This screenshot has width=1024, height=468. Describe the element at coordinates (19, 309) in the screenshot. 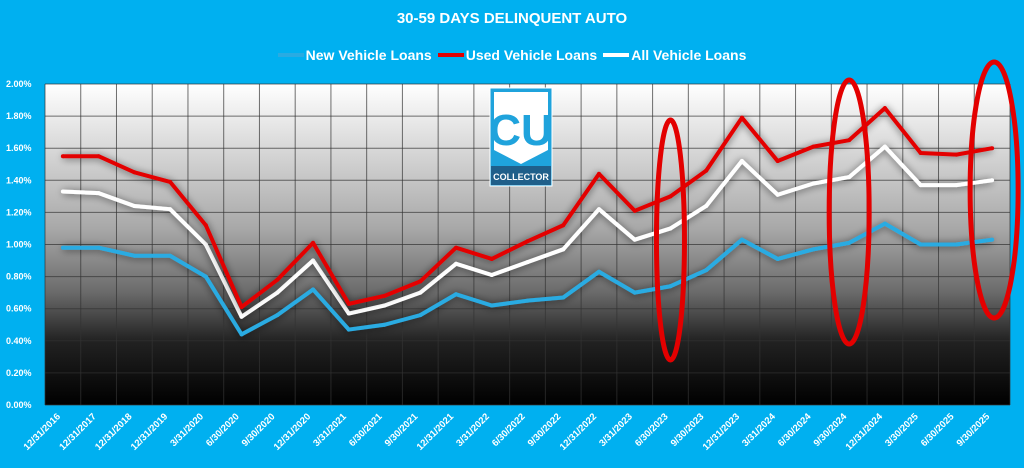

I see `y-tick-label: 0.60%` at that location.